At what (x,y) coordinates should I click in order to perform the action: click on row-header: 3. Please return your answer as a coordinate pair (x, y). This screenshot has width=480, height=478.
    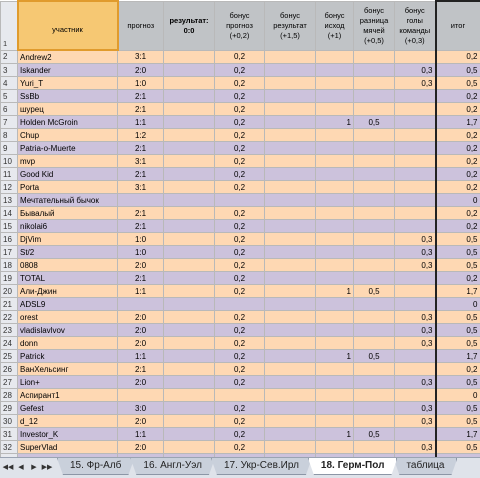
    Looking at the image, I should click on (9, 70).